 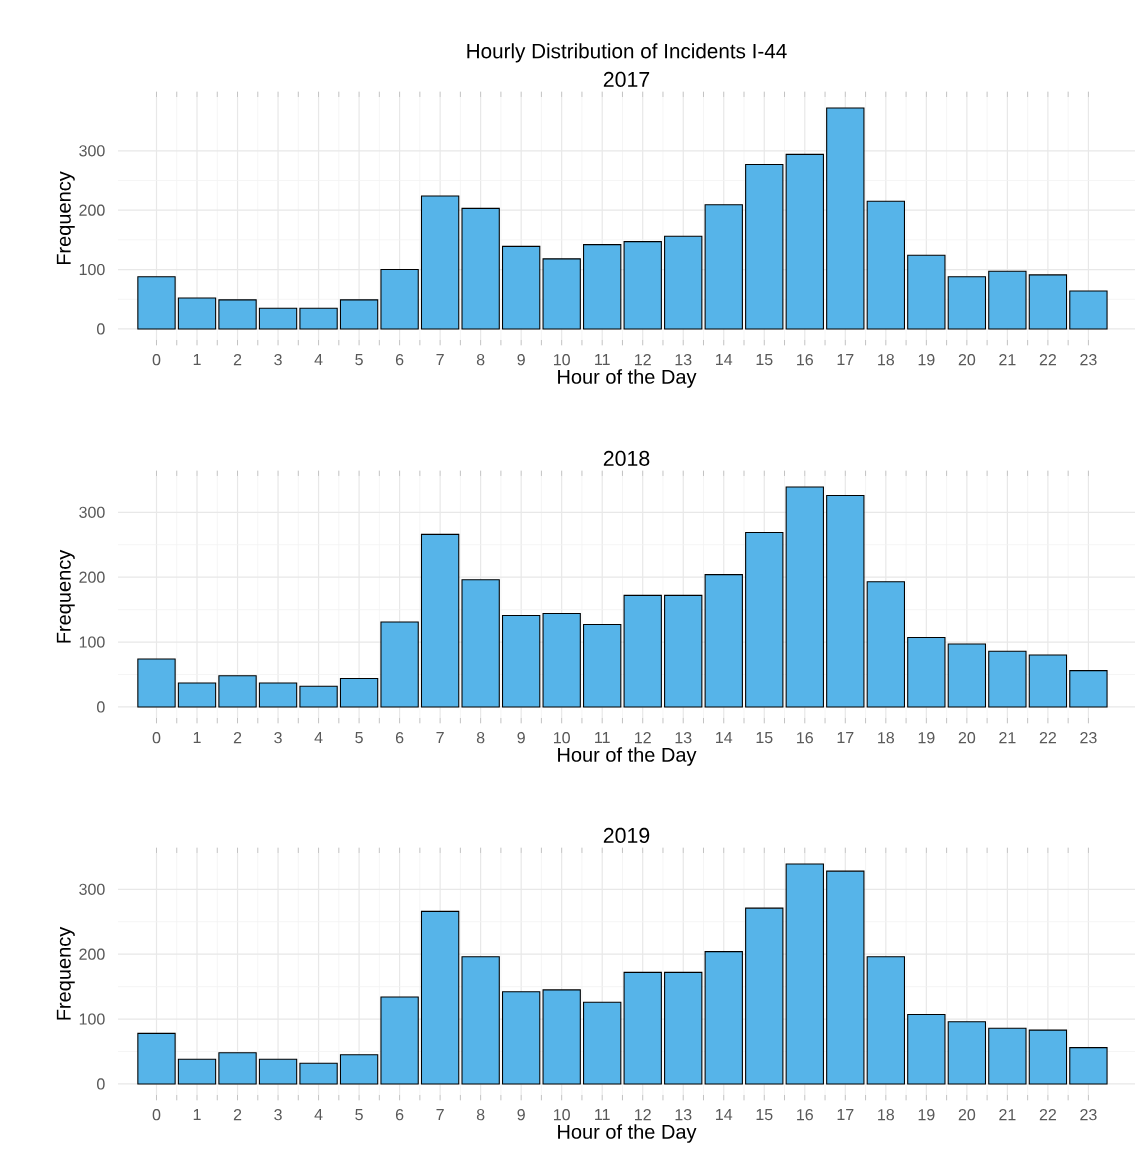 What do you see at coordinates (845, 360) in the screenshot?
I see `x-tick-label: 17` at bounding box center [845, 360].